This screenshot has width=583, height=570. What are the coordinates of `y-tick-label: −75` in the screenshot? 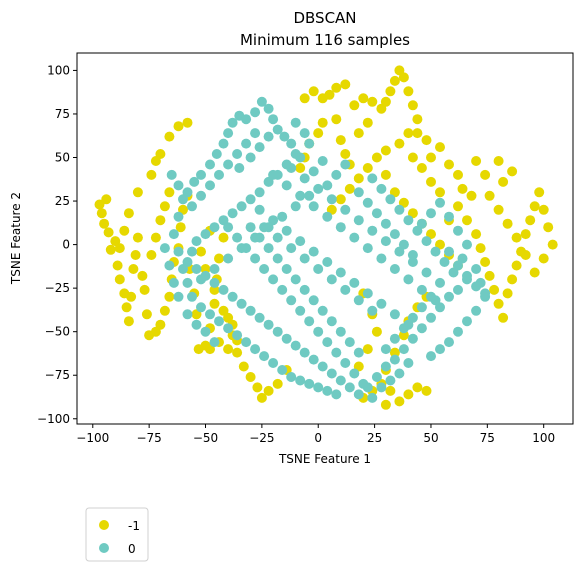 It's located at (57, 375).